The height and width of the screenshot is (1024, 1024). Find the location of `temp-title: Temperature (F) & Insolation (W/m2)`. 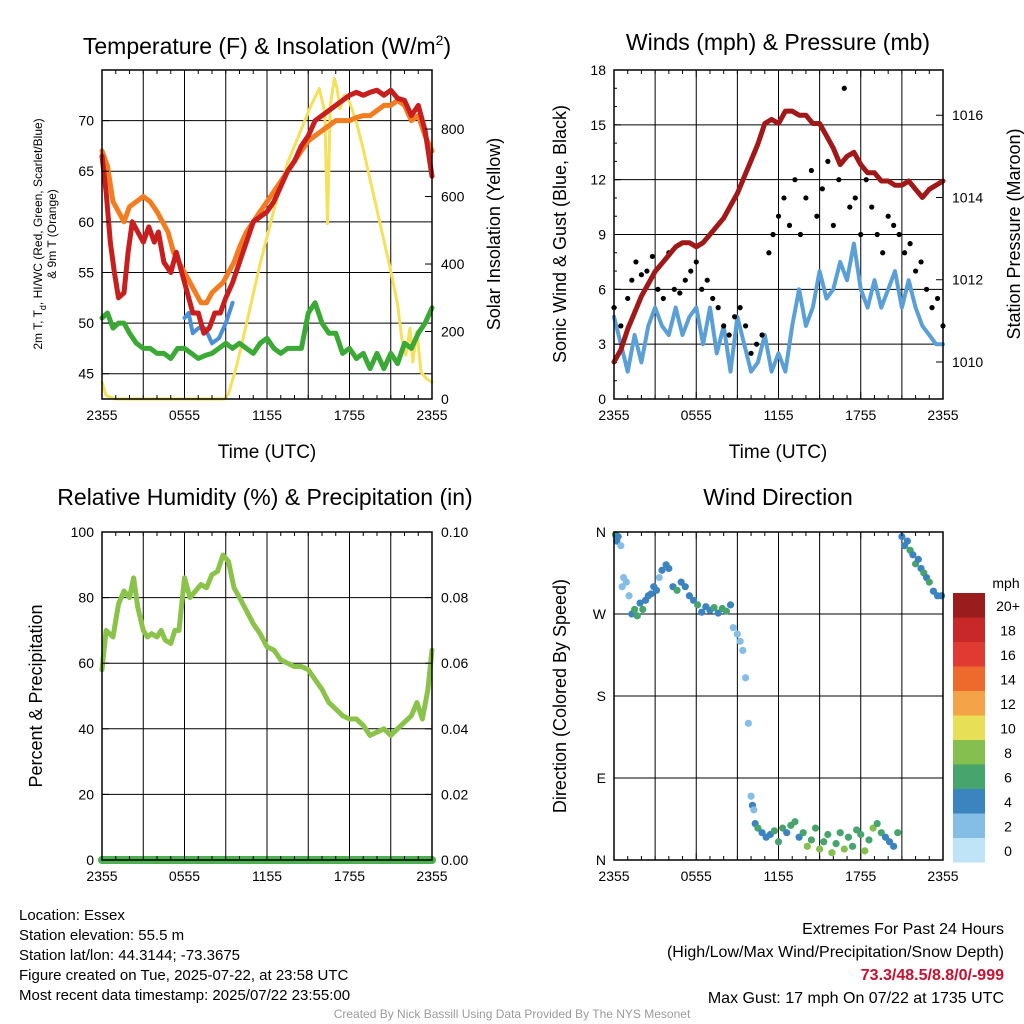

temp-title: Temperature (F) & Insolation (W/m2) is located at coordinates (267, 45).